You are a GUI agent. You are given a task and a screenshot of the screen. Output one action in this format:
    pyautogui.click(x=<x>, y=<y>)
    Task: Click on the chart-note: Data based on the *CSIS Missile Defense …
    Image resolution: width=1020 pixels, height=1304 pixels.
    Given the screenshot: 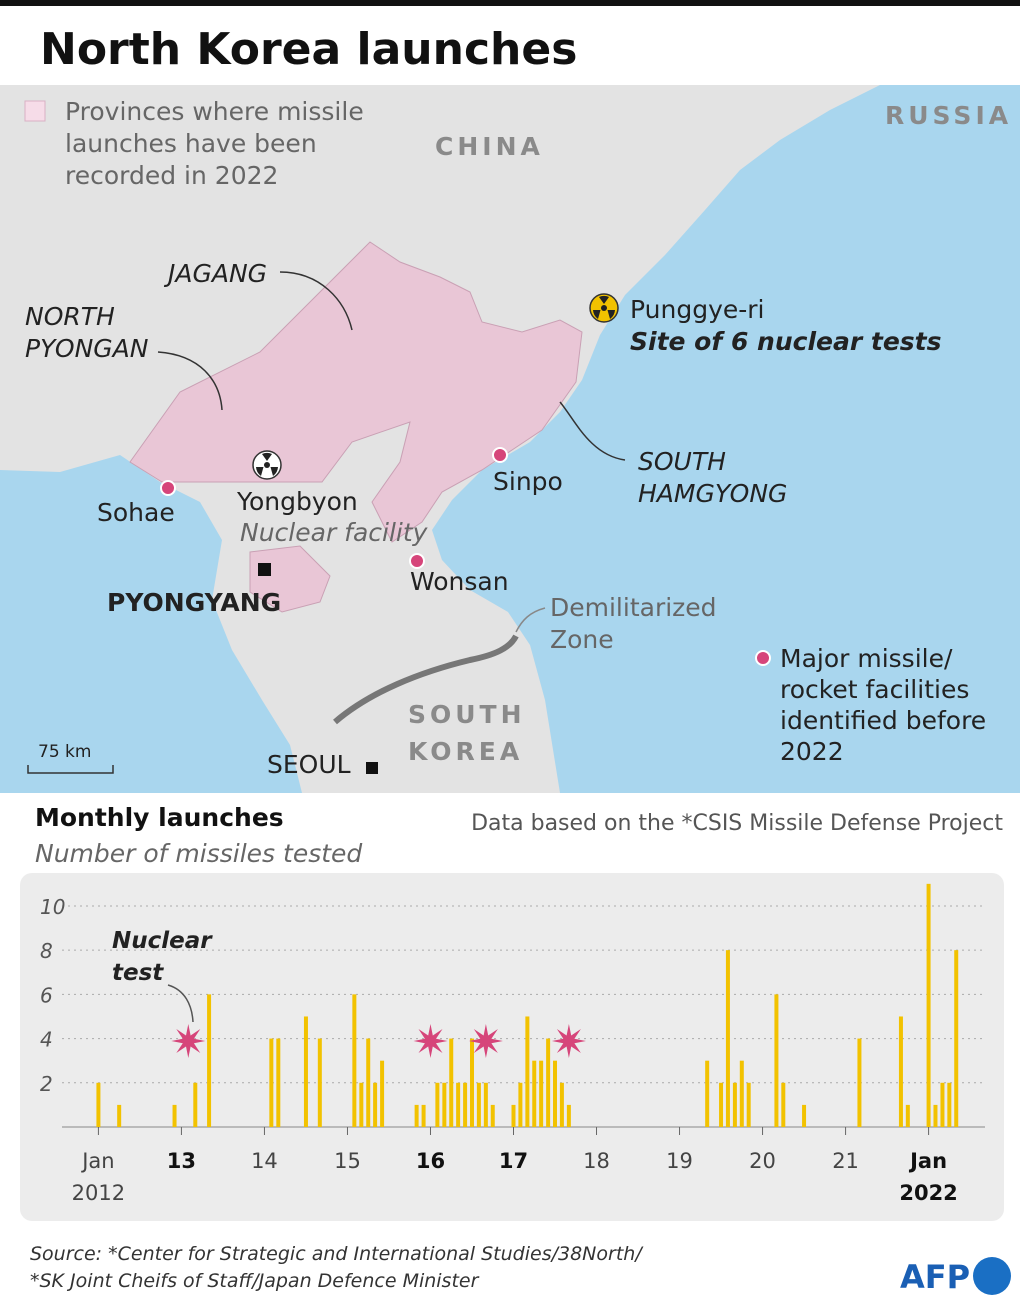 What is the action you would take?
    pyautogui.click(x=737, y=823)
    